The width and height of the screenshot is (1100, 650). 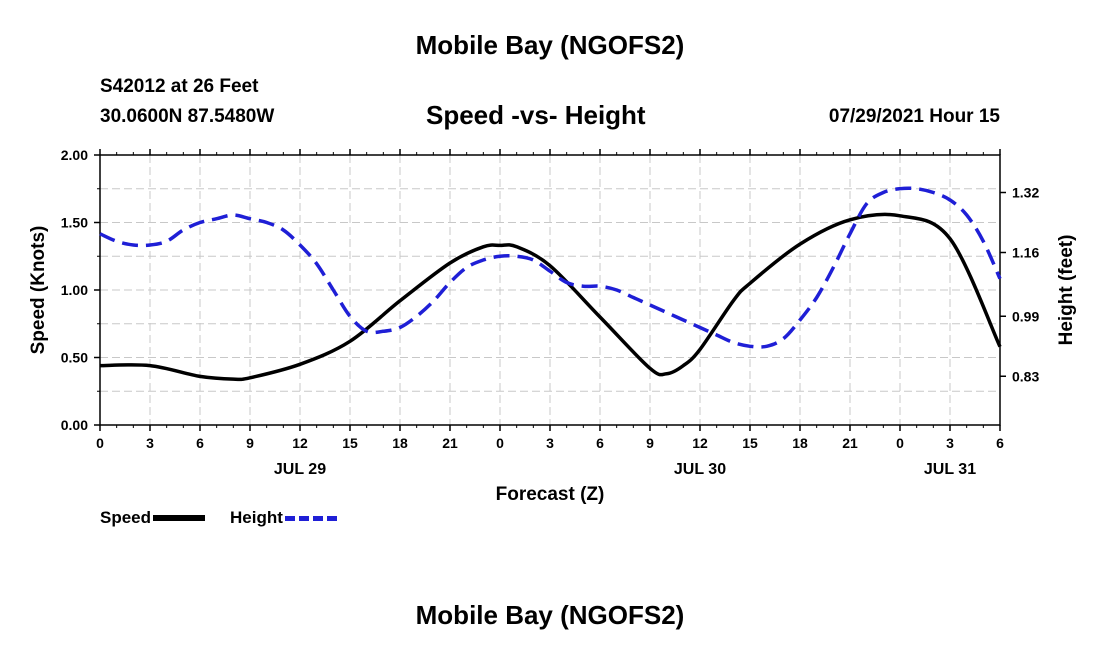 I want to click on legend-speed-swatch, so click(x=179, y=518).